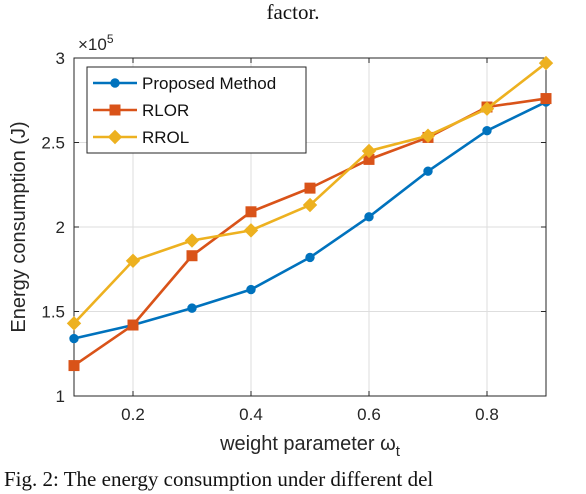 Image resolution: width=586 pixels, height=494 pixels. Describe the element at coordinates (209, 83) in the screenshot. I see `legend-label: Proposed Method` at that location.